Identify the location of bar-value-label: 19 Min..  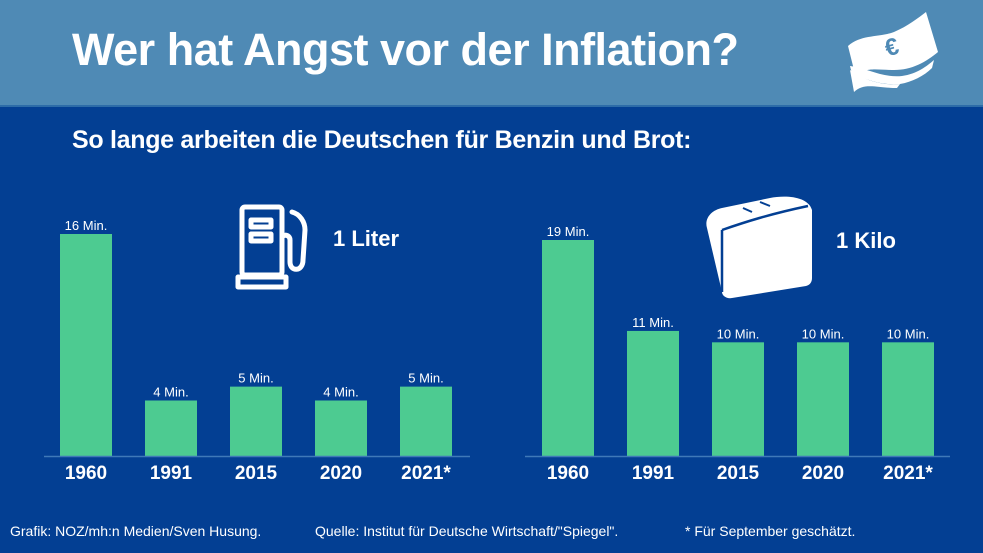
(568, 231).